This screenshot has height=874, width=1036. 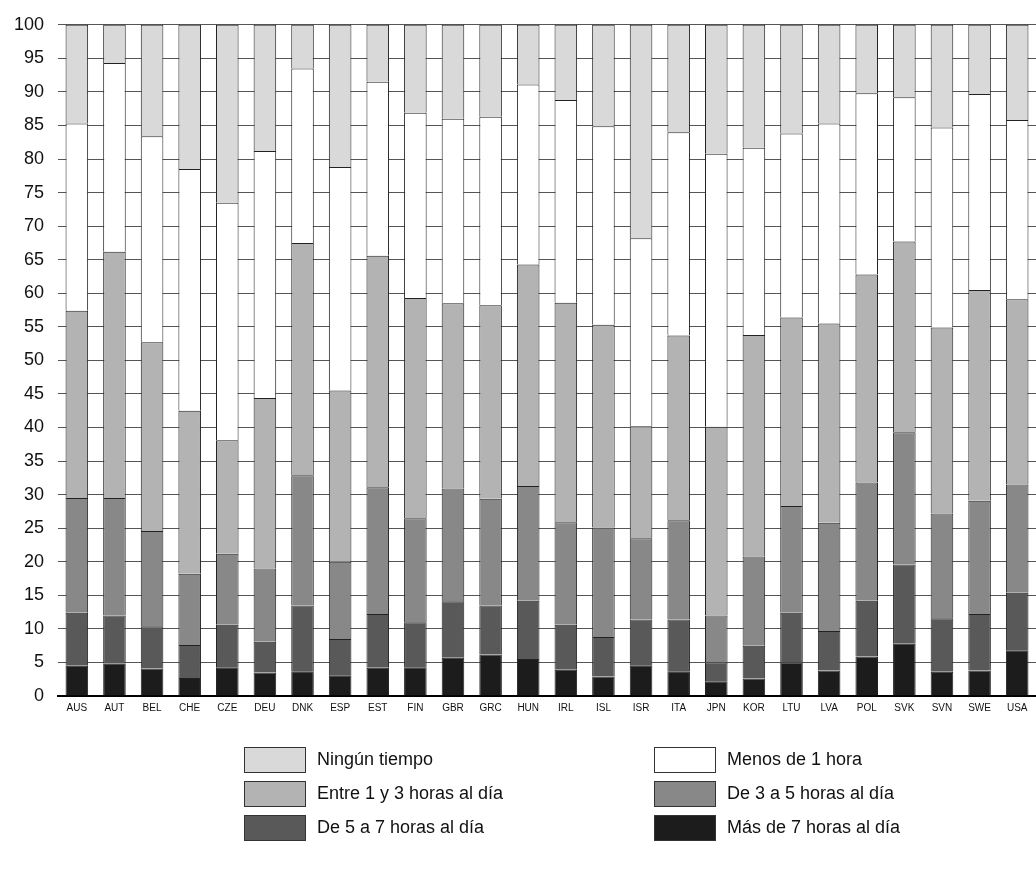 I want to click on y-tick-label: 90, so click(x=34, y=90).